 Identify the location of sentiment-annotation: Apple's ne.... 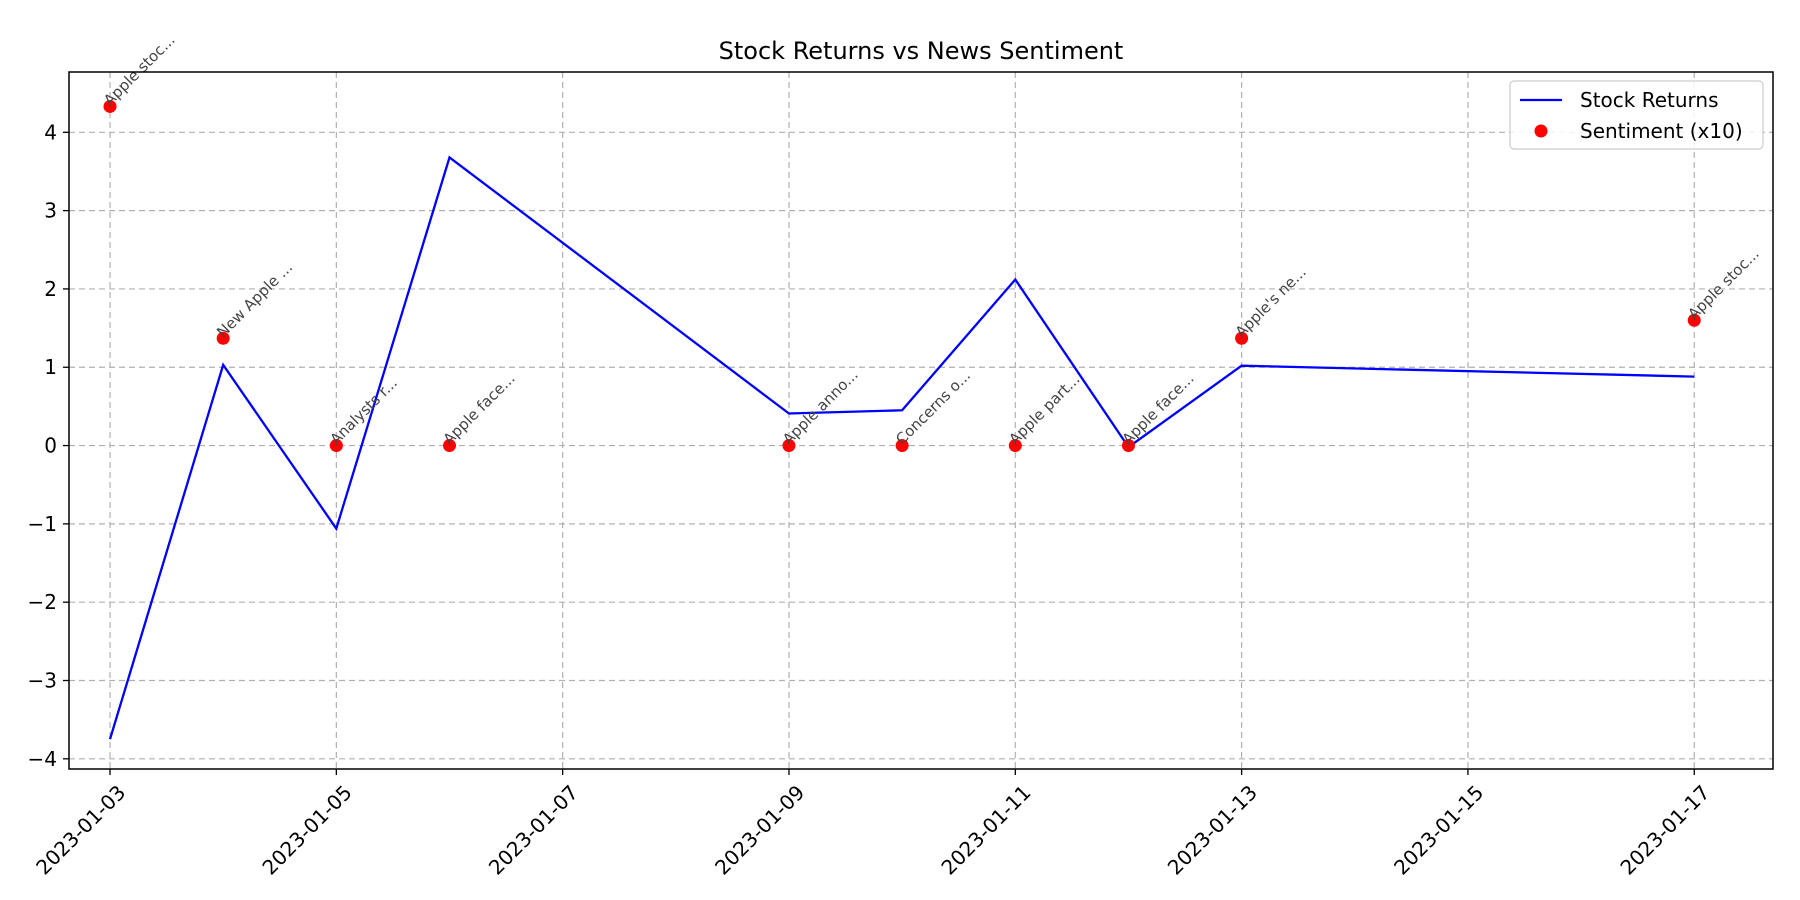
(1271, 302).